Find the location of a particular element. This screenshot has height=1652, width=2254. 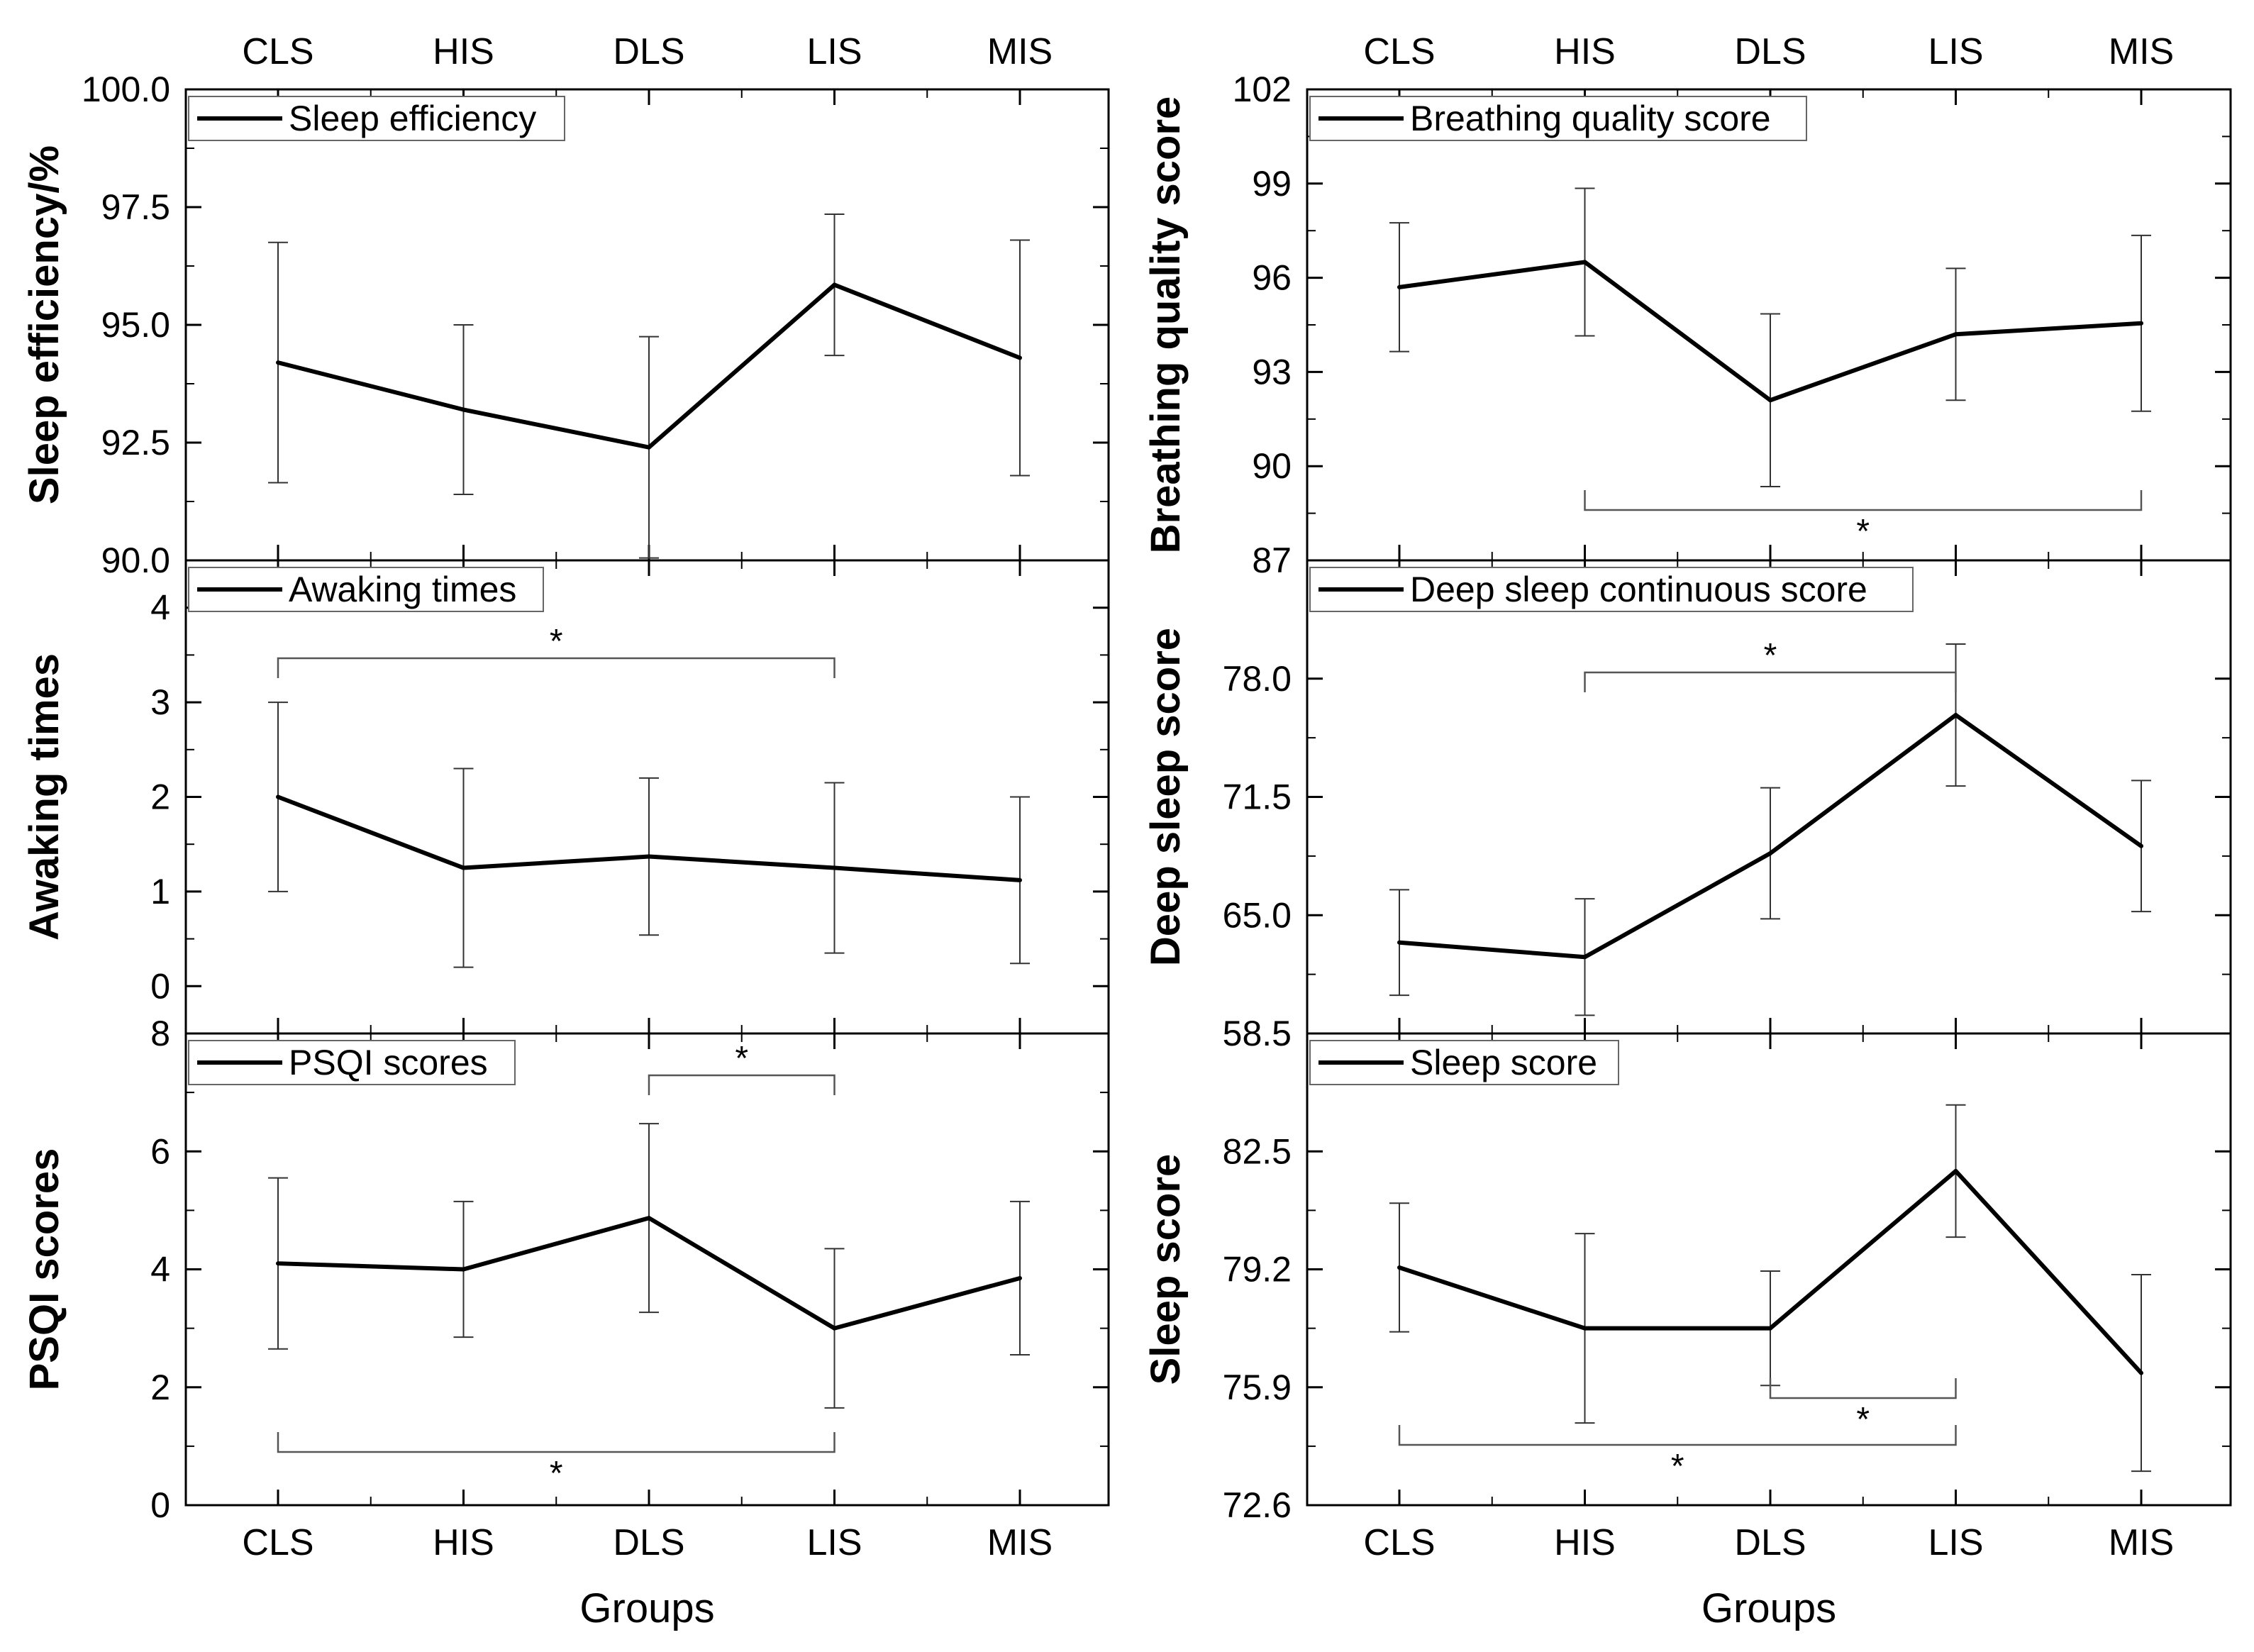

y-tick-label: 99 is located at coordinates (1272, 184).